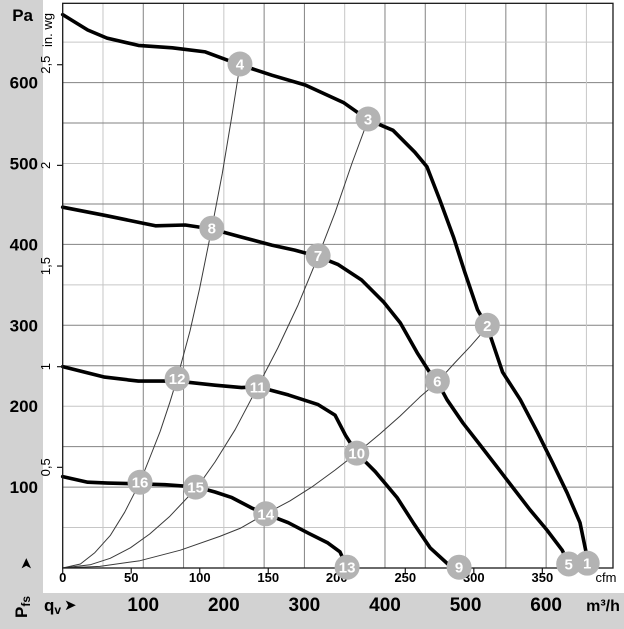 This screenshot has width=624, height=629. Describe the element at coordinates (45, 165) in the screenshot. I see `inwg-tick-label: 2` at that location.